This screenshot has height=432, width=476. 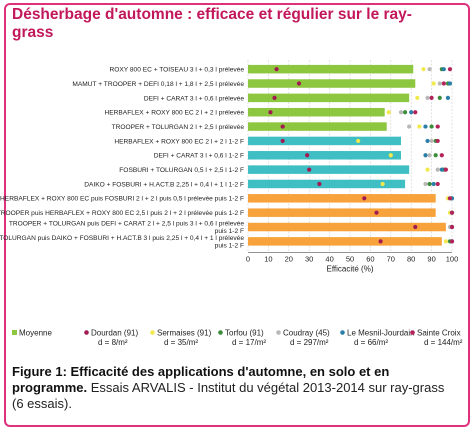 What do you see at coordinates (431, 259) in the screenshot?
I see `x-tick-label: 90` at bounding box center [431, 259].